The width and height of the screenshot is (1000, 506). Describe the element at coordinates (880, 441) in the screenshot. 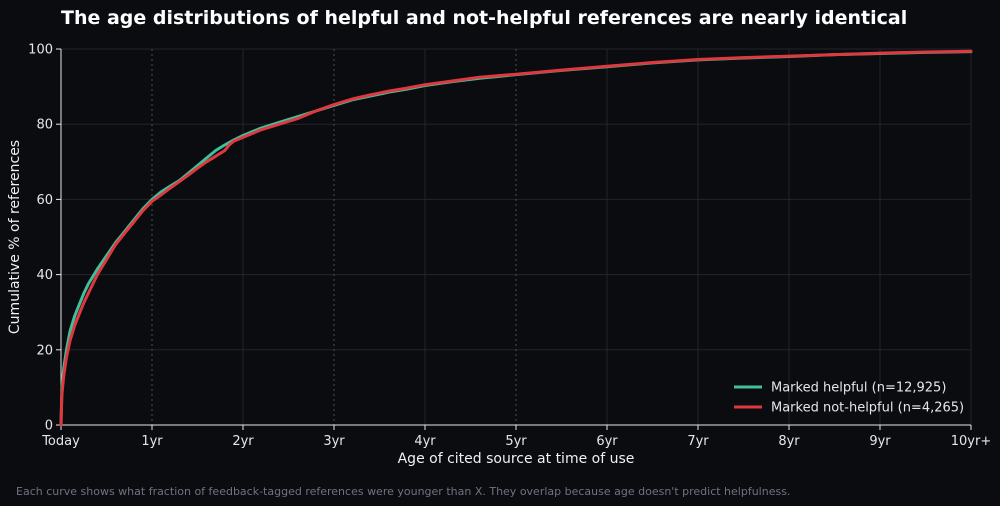

I see `x-tick-label: 9yr` at that location.